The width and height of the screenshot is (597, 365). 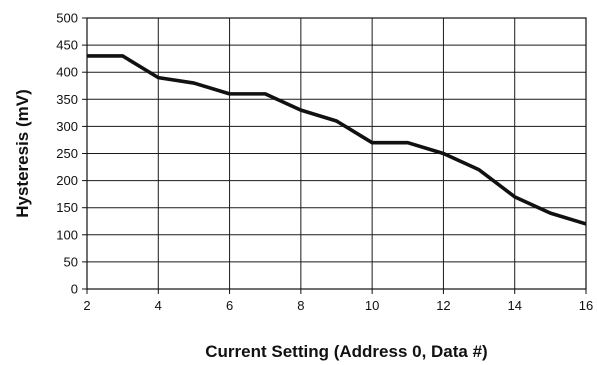 I want to click on x-tick-label: 6, so click(x=229, y=305).